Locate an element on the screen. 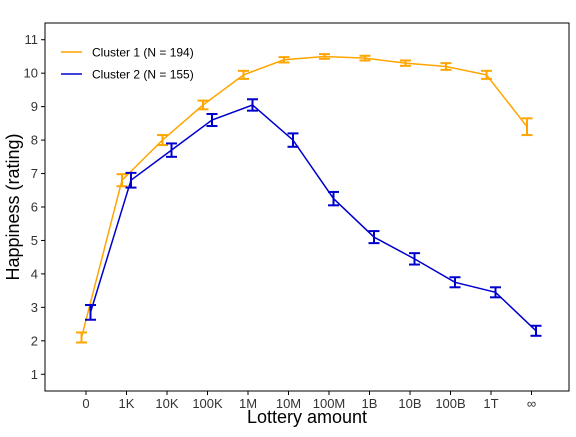 The image size is (576, 437). y-axis: 1 2 3 4 5 6 7 8 9 10 11 is located at coordinates (34, 207).